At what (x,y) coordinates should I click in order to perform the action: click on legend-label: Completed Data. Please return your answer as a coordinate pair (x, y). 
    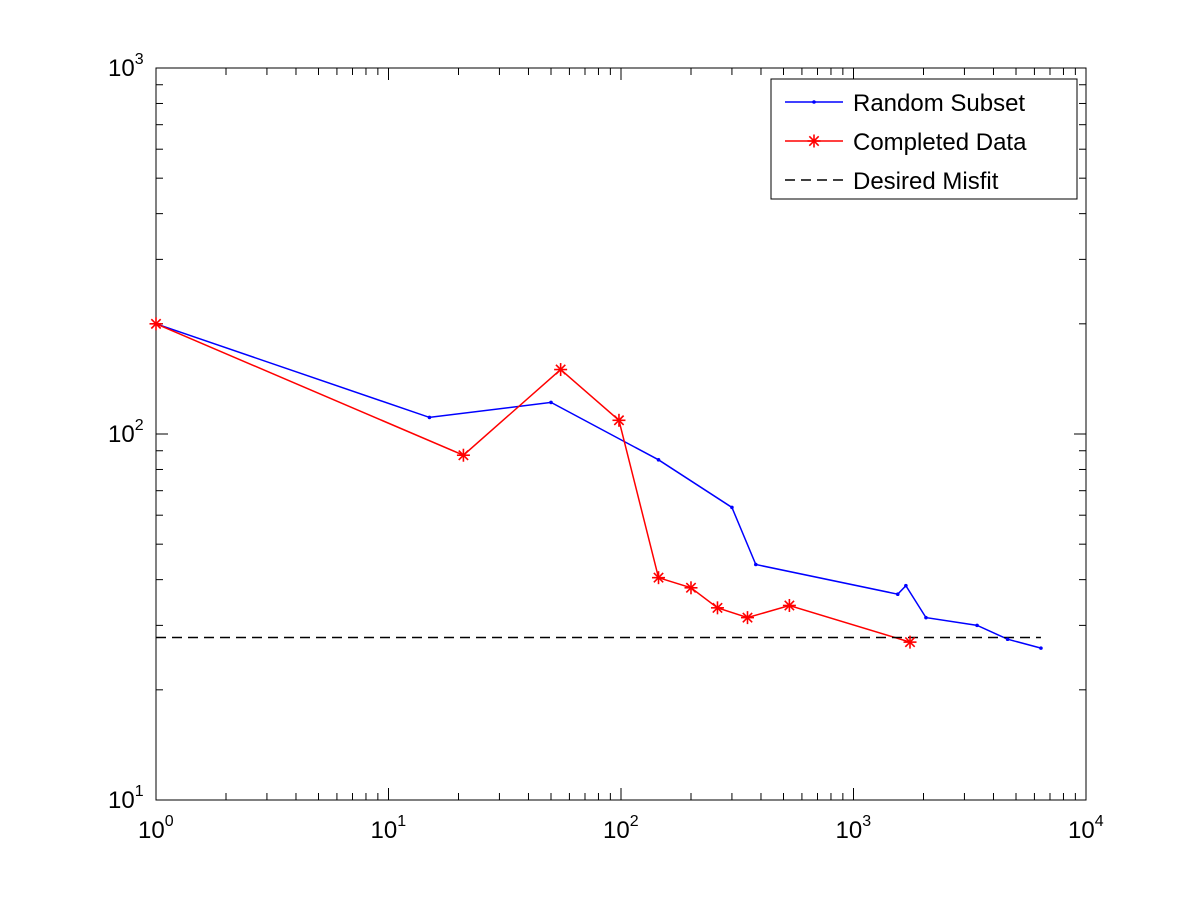
    Looking at the image, I should click on (940, 142).